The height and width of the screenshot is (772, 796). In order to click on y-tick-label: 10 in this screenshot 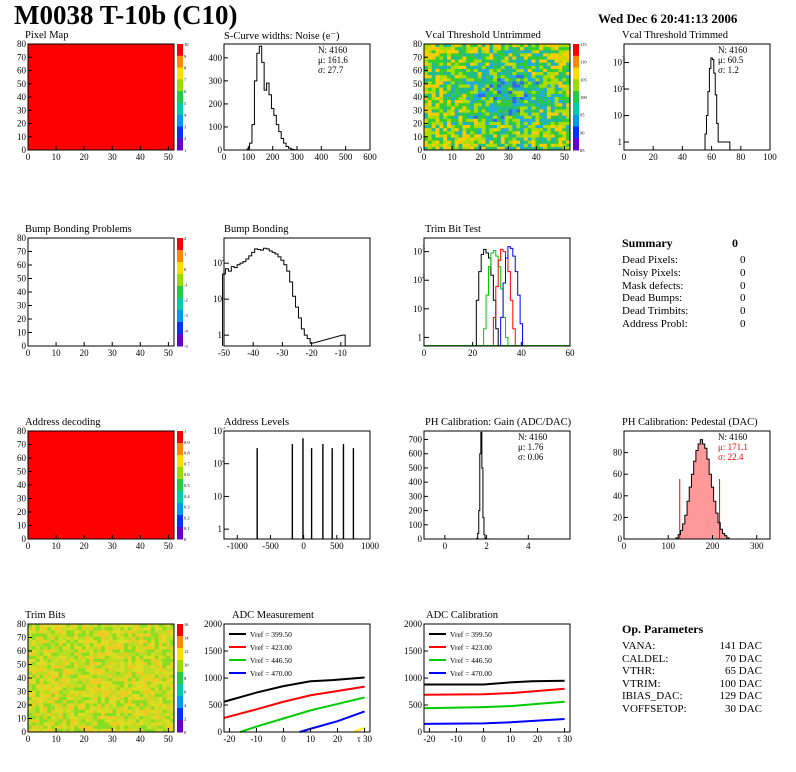, I will do `click(218, 263)`.